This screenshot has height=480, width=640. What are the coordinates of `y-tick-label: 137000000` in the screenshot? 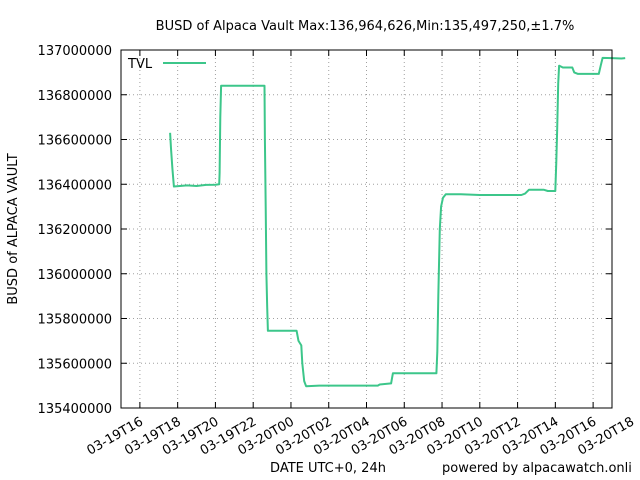 It's located at (75, 51).